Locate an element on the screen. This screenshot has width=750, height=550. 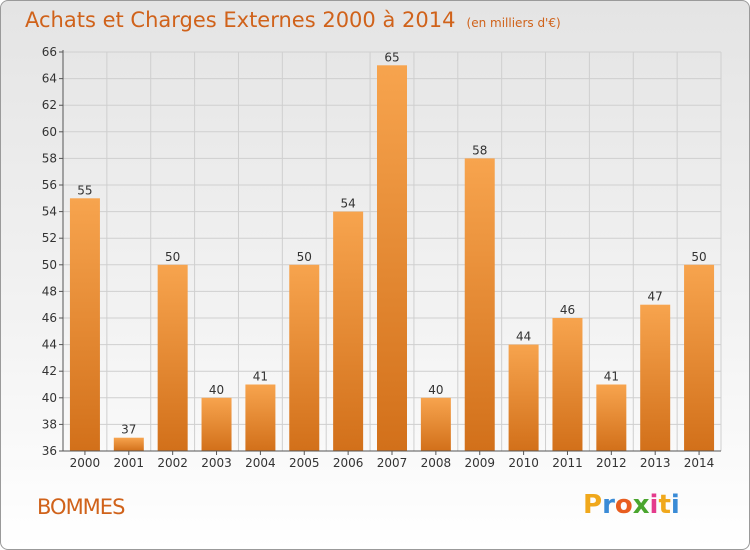
y-tick-label: 38 is located at coordinates (49, 424).